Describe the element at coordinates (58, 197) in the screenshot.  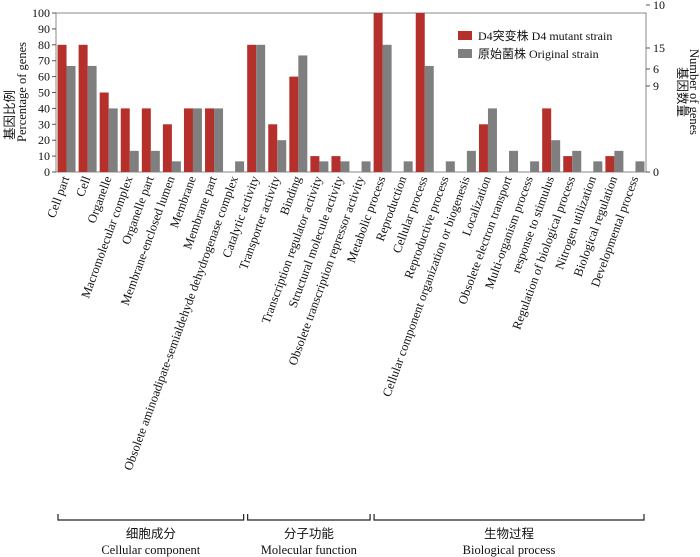
I see `category-label: Cell part` at that location.